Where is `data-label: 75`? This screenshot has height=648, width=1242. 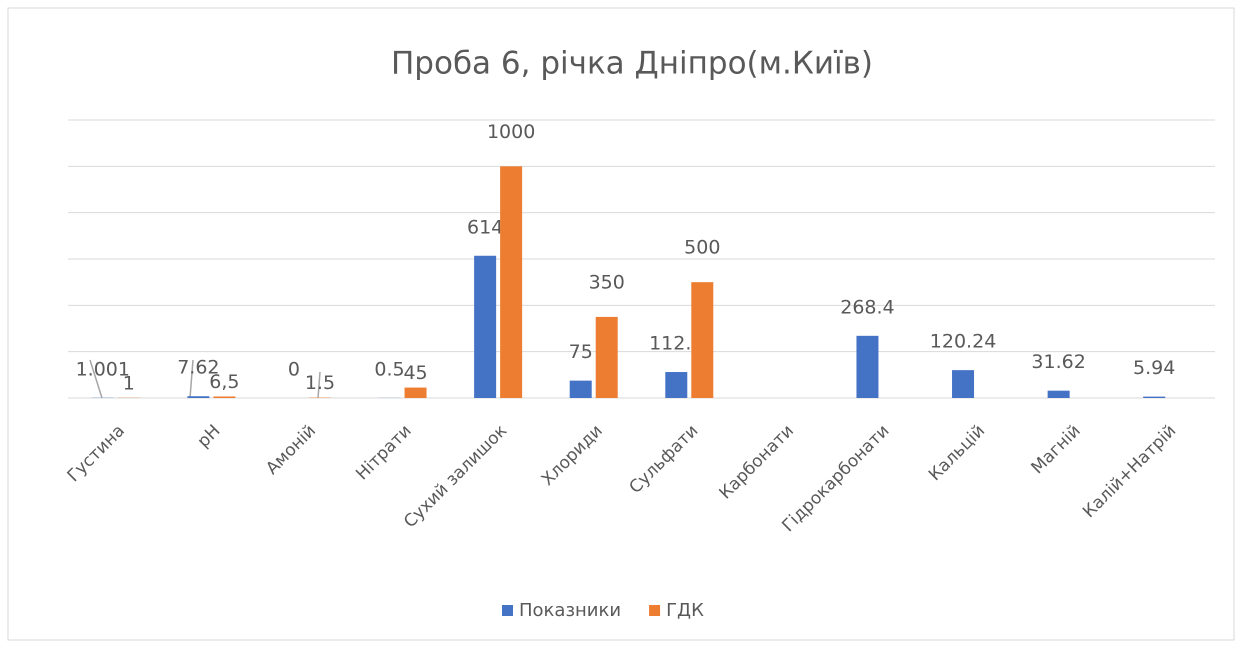 data-label: 75 is located at coordinates (581, 352).